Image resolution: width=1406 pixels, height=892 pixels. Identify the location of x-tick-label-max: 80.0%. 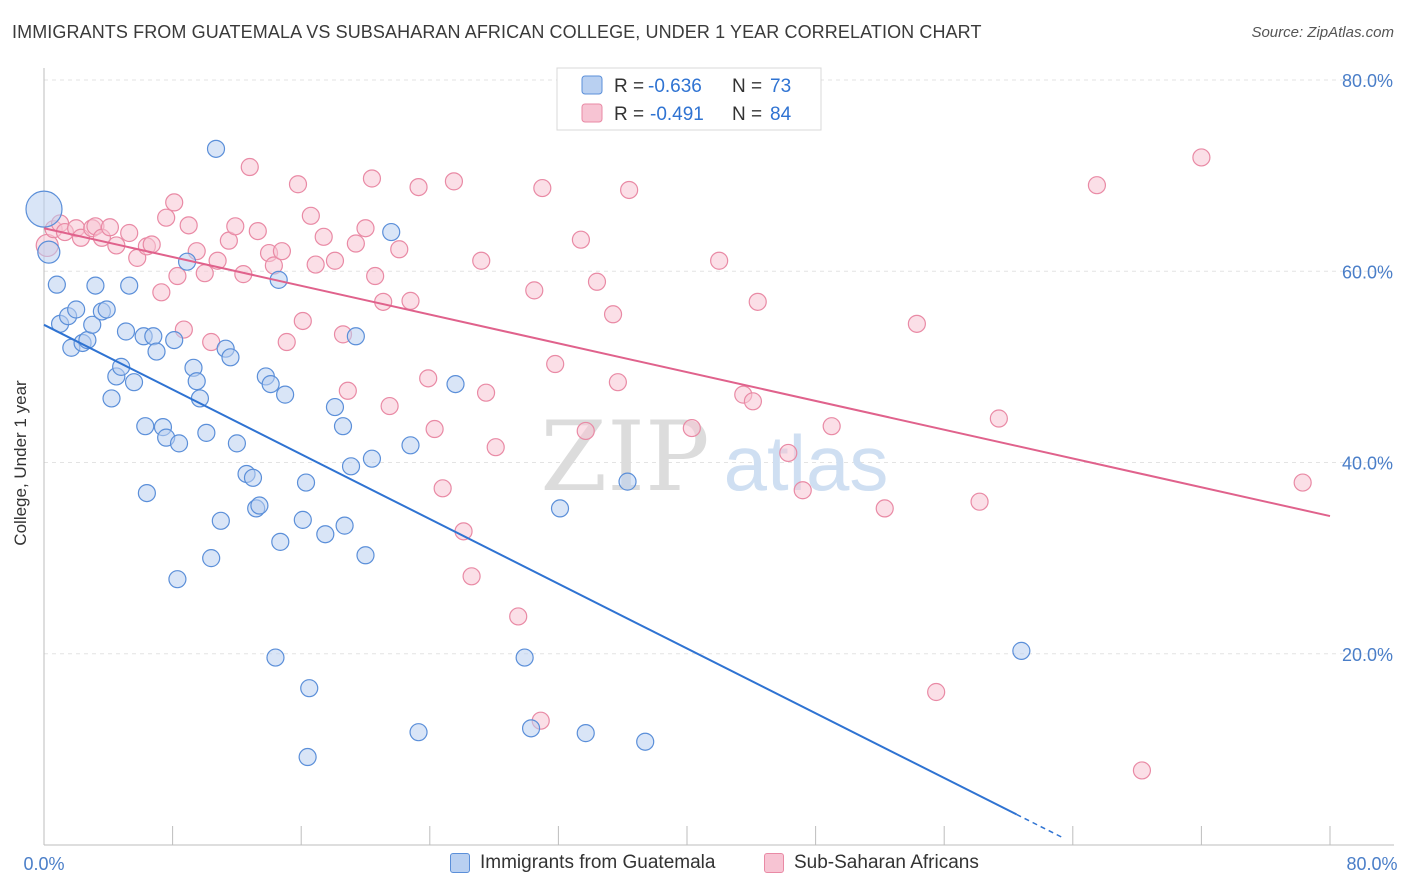
(1371, 864).